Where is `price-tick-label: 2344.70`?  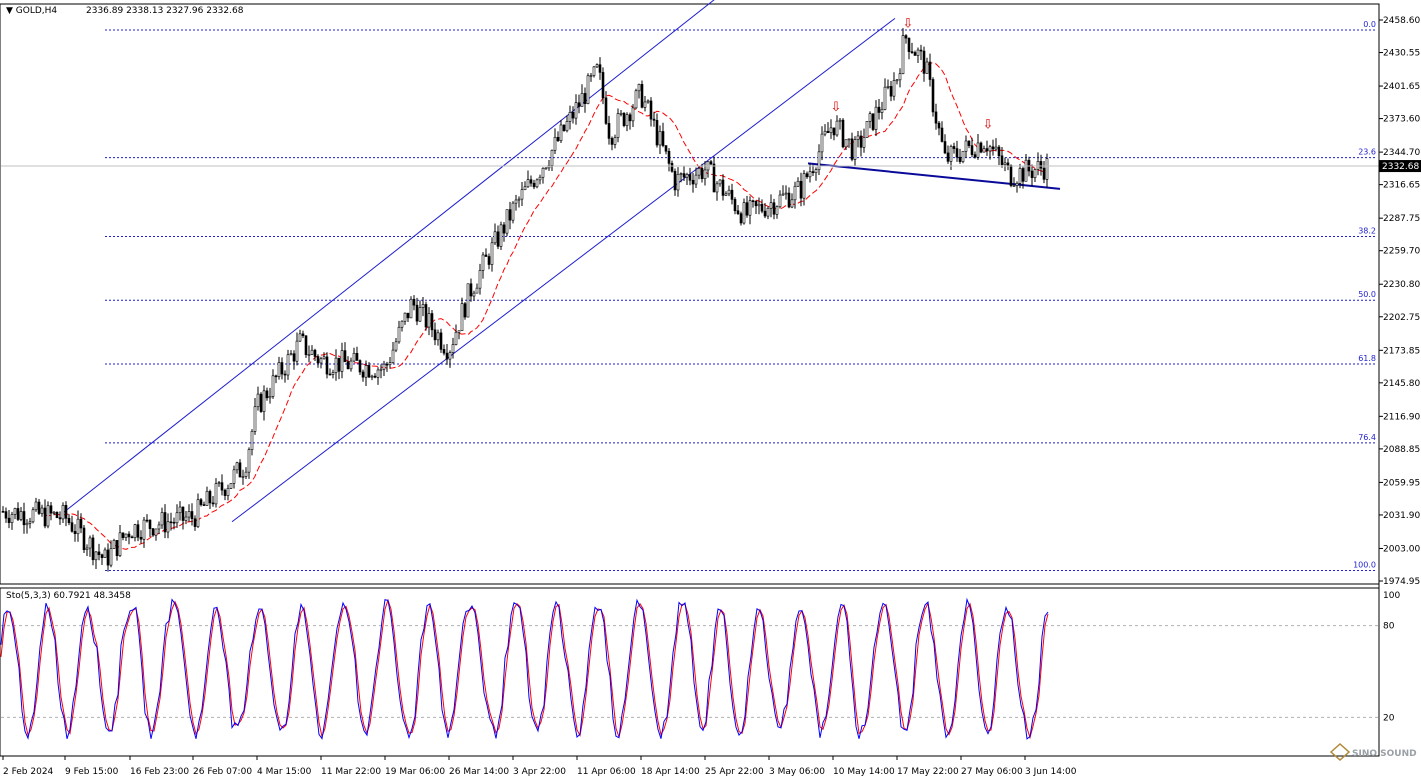 price-tick-label: 2344.70 is located at coordinates (1401, 153).